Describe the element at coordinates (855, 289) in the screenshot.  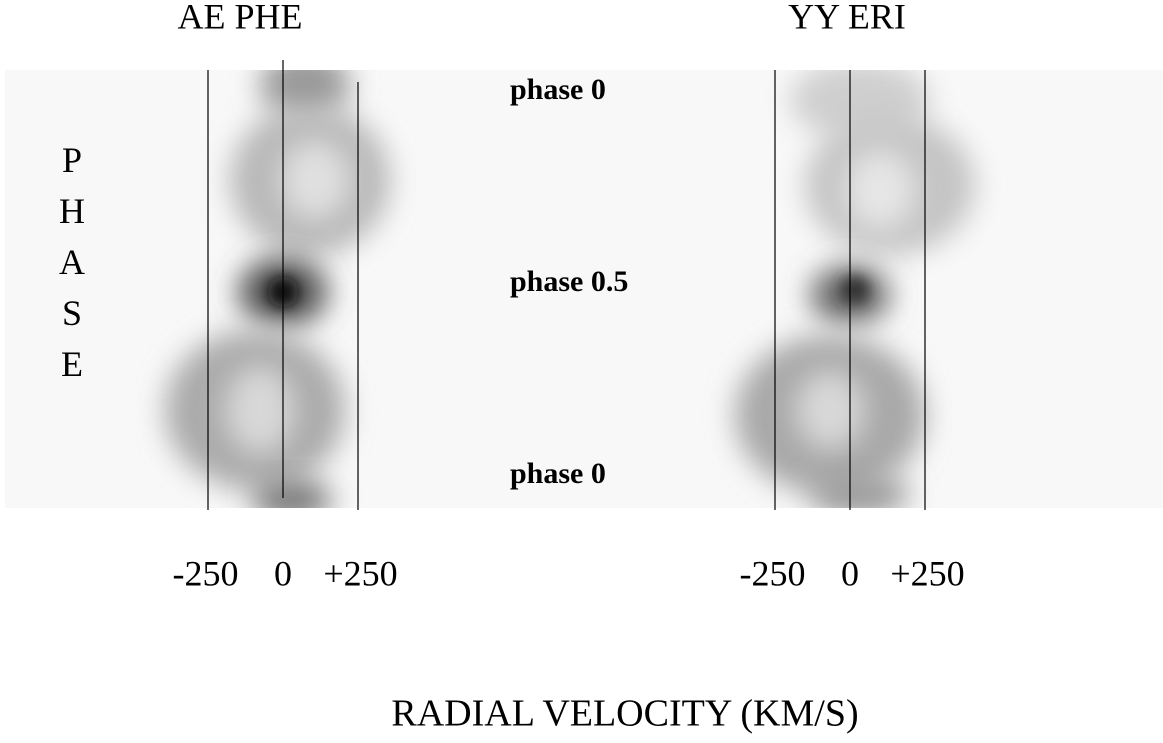
I see `spectrum-right` at that location.